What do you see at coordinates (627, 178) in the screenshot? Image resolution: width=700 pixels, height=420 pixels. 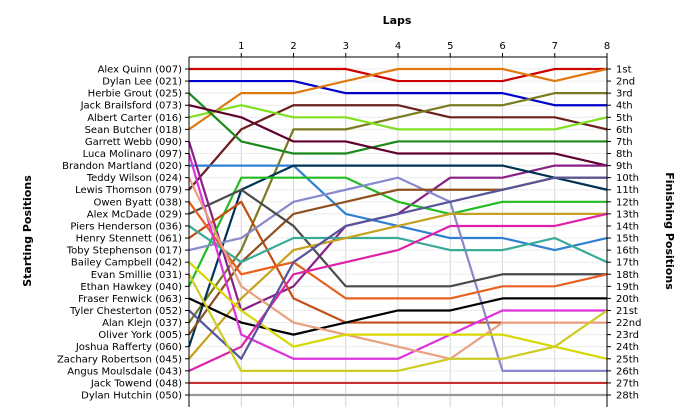 I see `finish-label: 10th` at bounding box center [627, 178].